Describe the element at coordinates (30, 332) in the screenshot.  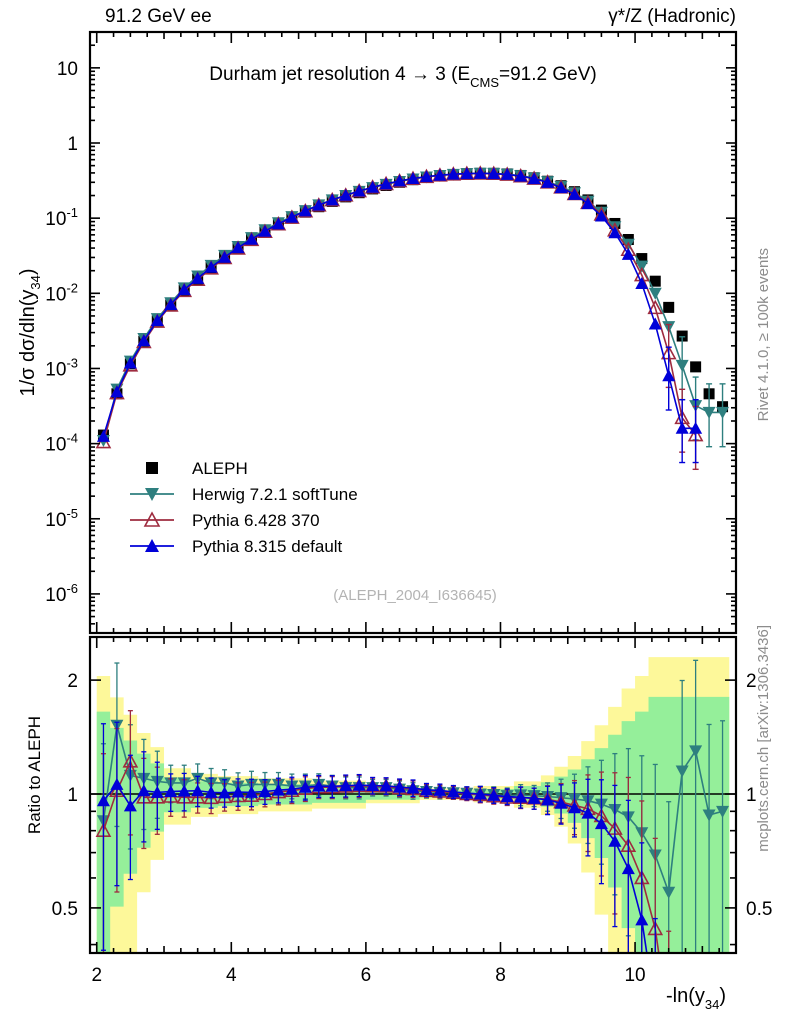
I see `main-y-axis-label: 1/σ dσ/dln(y34)` at that location.